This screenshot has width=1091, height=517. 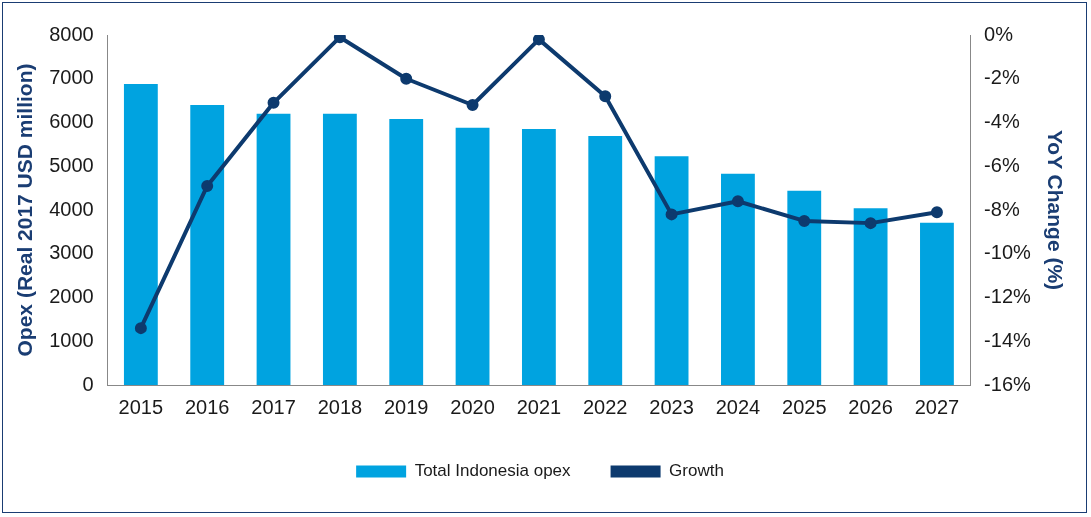 What do you see at coordinates (804, 406) in the screenshot?
I see `x-tick-label: 2025` at bounding box center [804, 406].